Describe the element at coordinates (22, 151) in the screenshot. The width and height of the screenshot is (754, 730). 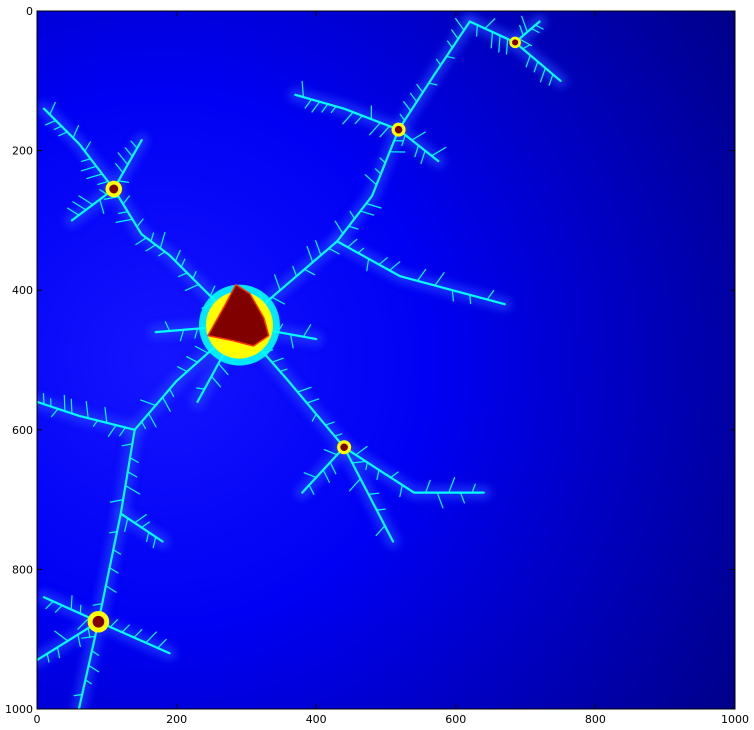
I see `y-tick-label: 200` at that location.